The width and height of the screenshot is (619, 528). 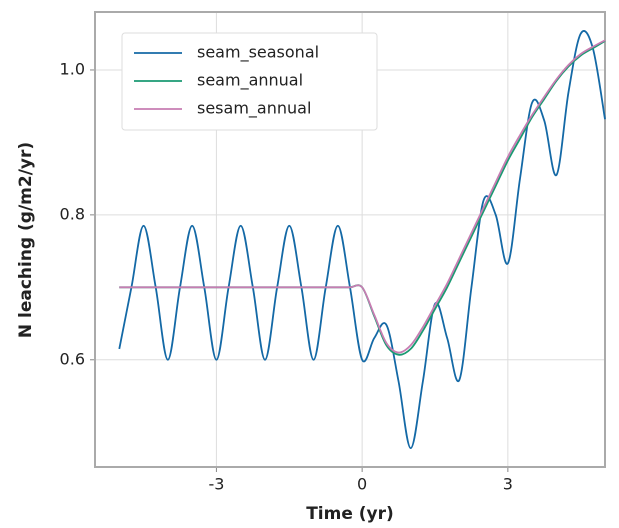 I want to click on x-tick-label: 0, so click(x=362, y=484).